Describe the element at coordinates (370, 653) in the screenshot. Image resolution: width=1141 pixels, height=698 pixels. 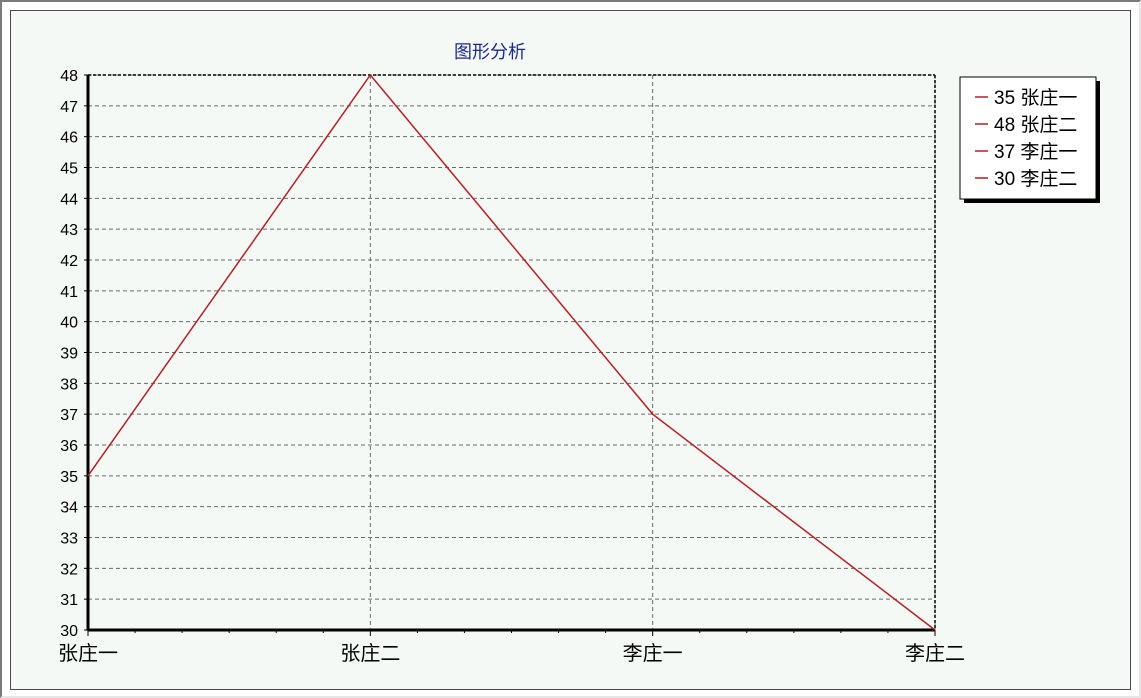
I see `x-tick-label: 张庄二` at that location.